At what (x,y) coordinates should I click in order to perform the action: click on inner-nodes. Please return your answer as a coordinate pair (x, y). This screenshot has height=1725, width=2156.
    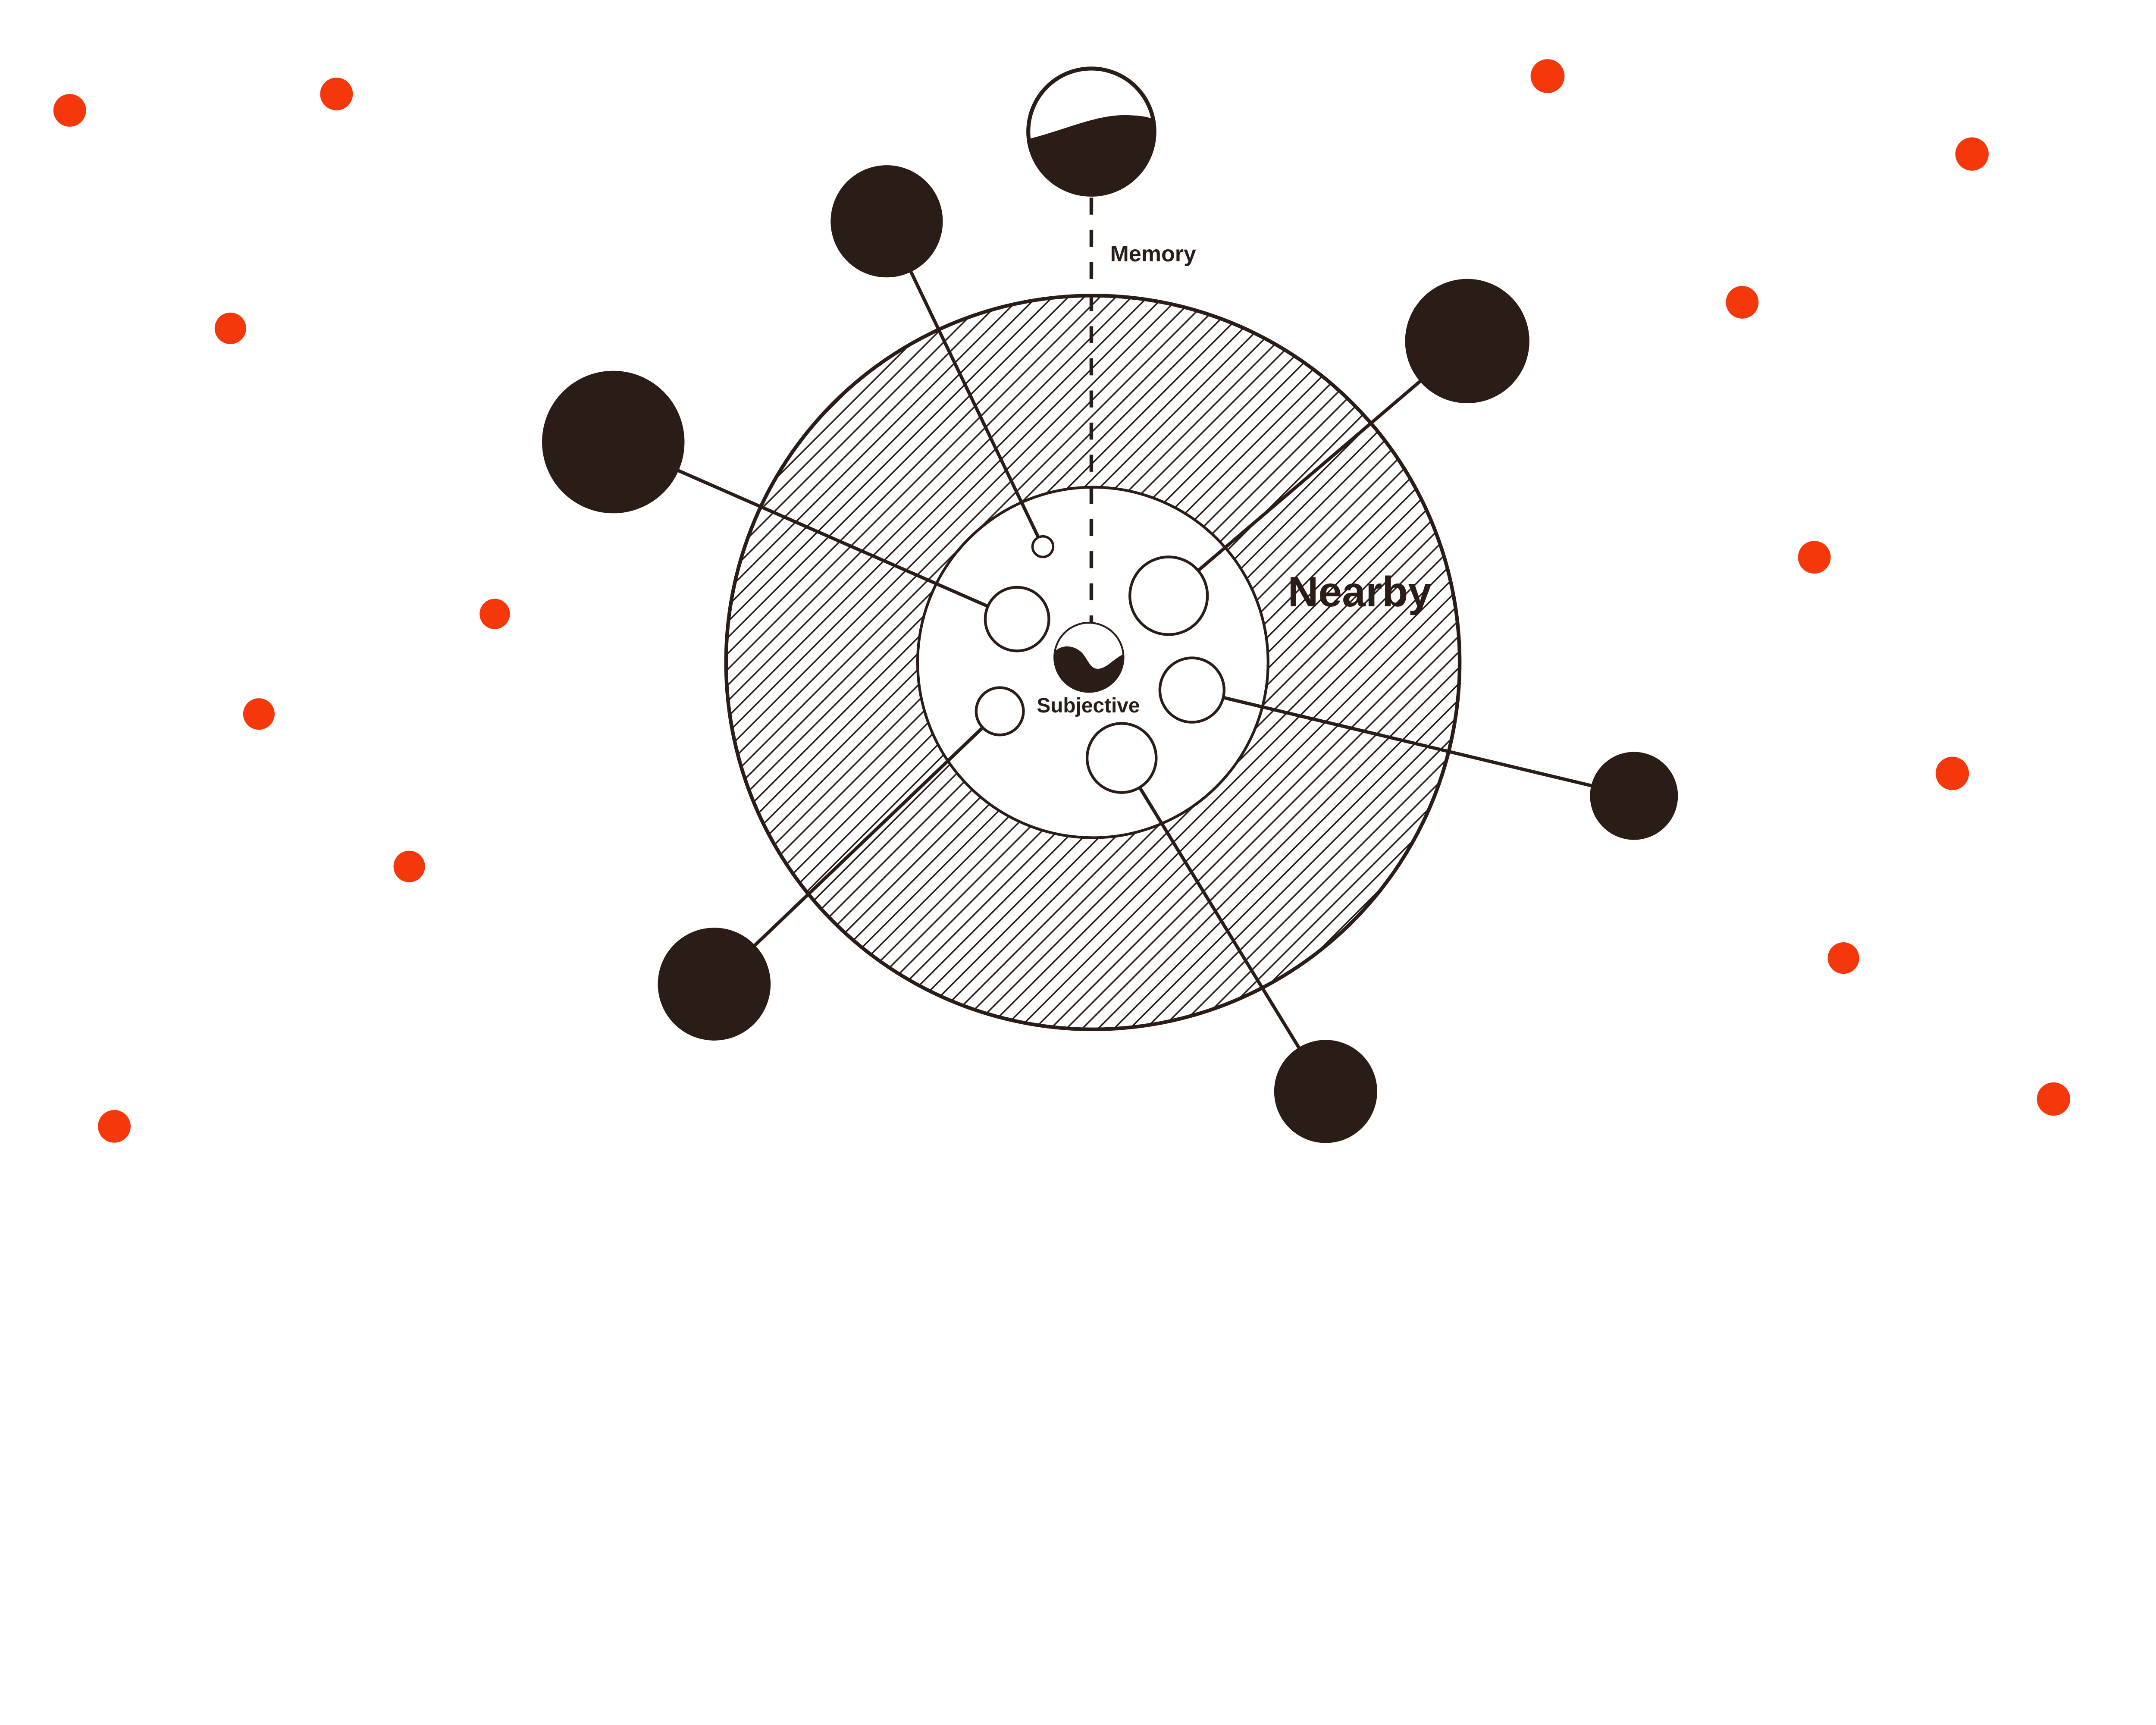
    Looking at the image, I should click on (1100, 664).